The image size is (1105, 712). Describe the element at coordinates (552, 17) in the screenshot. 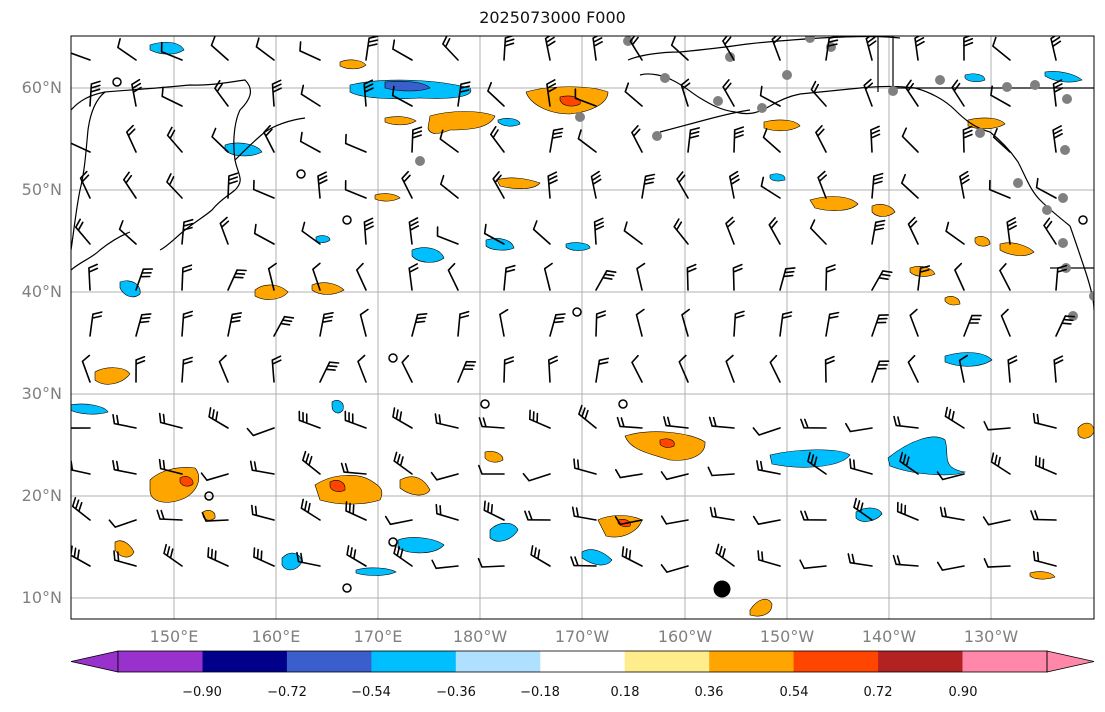

I see `map-title: 2025073000 F000` at that location.